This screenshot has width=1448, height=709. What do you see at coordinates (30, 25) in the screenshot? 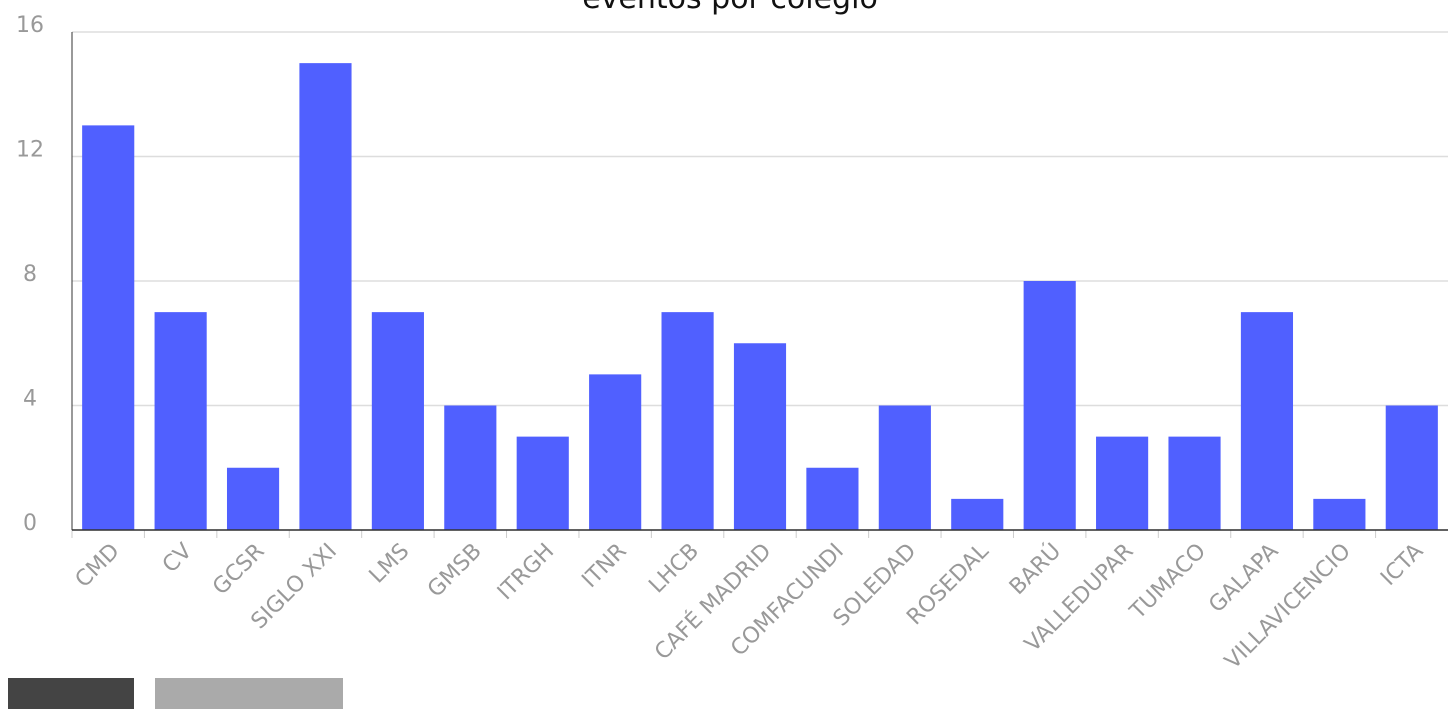
I see `y-tick-label: 16` at bounding box center [30, 25].